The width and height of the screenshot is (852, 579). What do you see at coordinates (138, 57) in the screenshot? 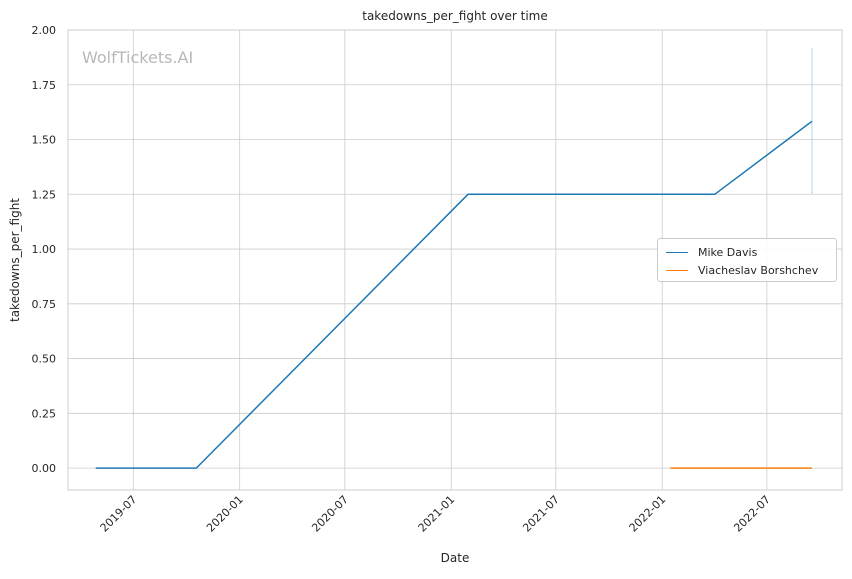
I see `watermark: WolfTickets.AI` at bounding box center [138, 57].